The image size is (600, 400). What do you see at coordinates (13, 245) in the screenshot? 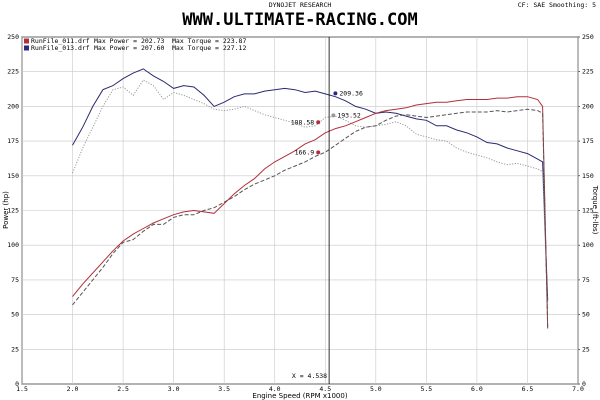
I see `y-tick-label: 100` at bounding box center [13, 245].